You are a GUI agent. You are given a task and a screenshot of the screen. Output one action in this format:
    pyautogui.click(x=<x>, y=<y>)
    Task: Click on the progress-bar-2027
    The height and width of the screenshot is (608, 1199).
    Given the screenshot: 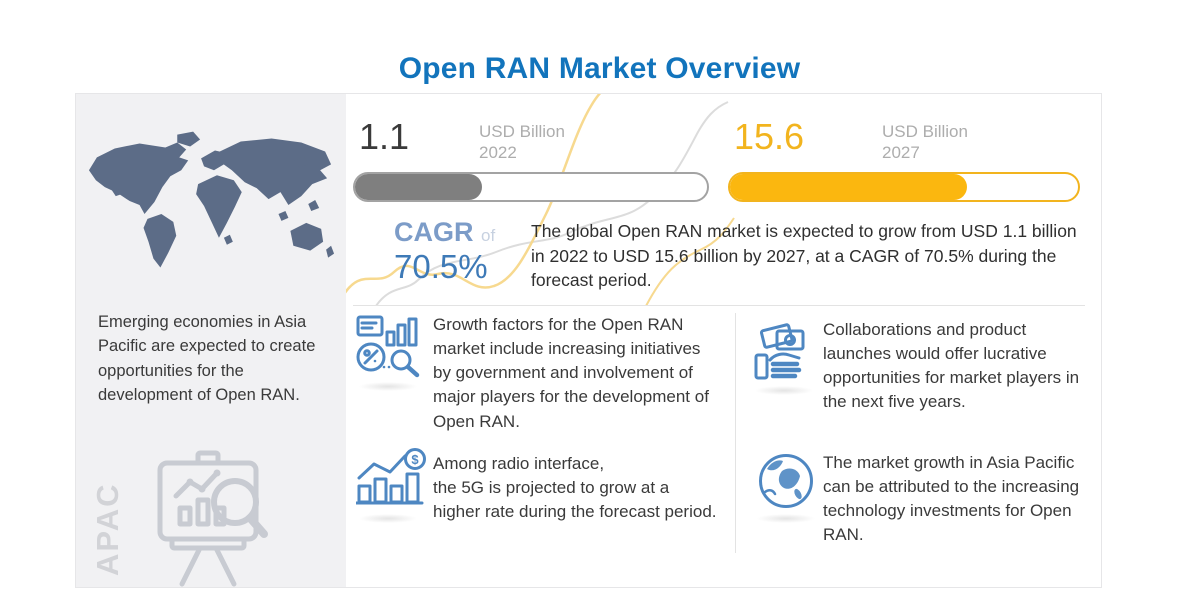 What is the action you would take?
    pyautogui.click(x=904, y=187)
    